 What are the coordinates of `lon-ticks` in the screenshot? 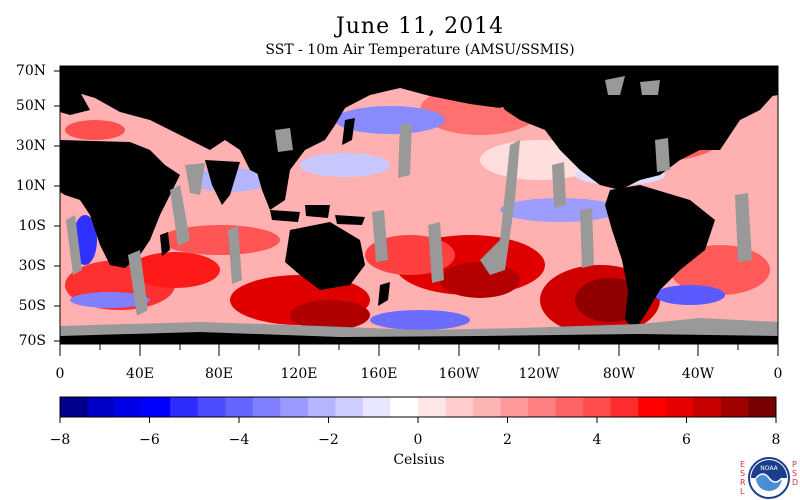 It's located at (419, 350).